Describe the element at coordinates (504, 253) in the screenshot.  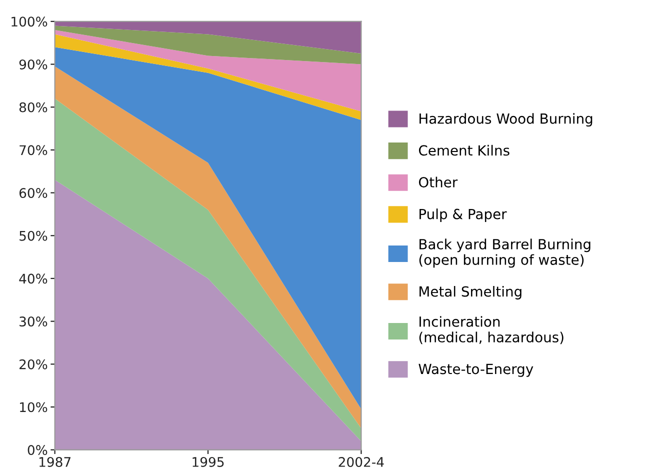
I see `legend-label: Back yard Barrel Burning (open burning of waste)` at that location.